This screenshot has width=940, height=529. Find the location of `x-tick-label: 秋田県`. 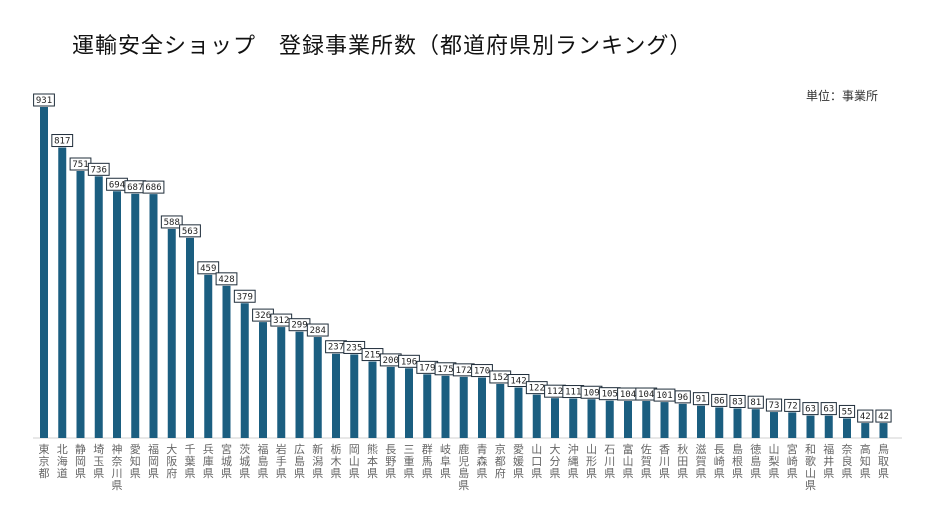

x-tick-label: 秋田県 is located at coordinates (682, 461).